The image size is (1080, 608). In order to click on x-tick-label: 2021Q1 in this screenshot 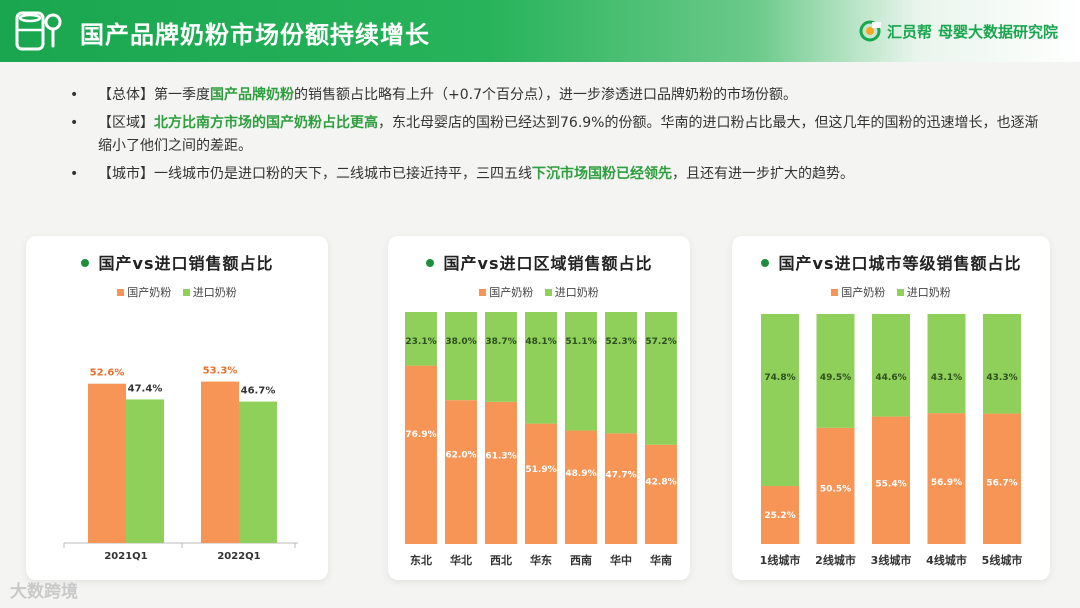, I will do `click(125, 556)`.